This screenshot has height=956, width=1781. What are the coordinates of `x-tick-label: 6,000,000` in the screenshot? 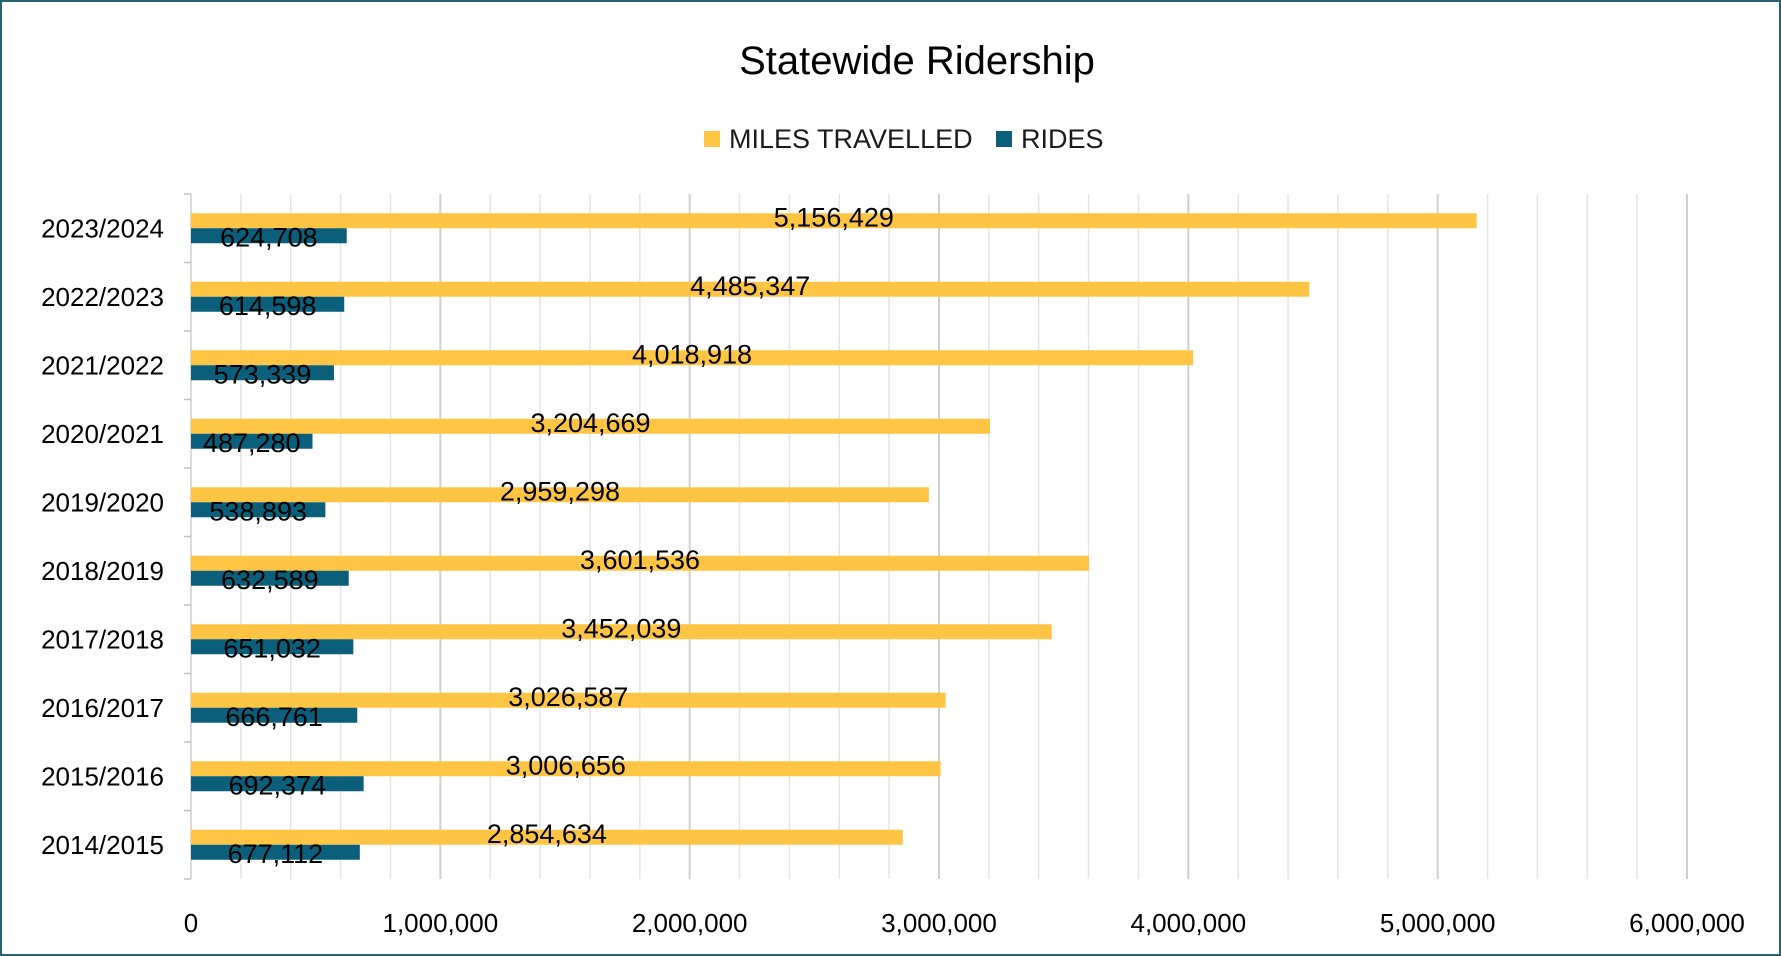 It's located at (1687, 923).